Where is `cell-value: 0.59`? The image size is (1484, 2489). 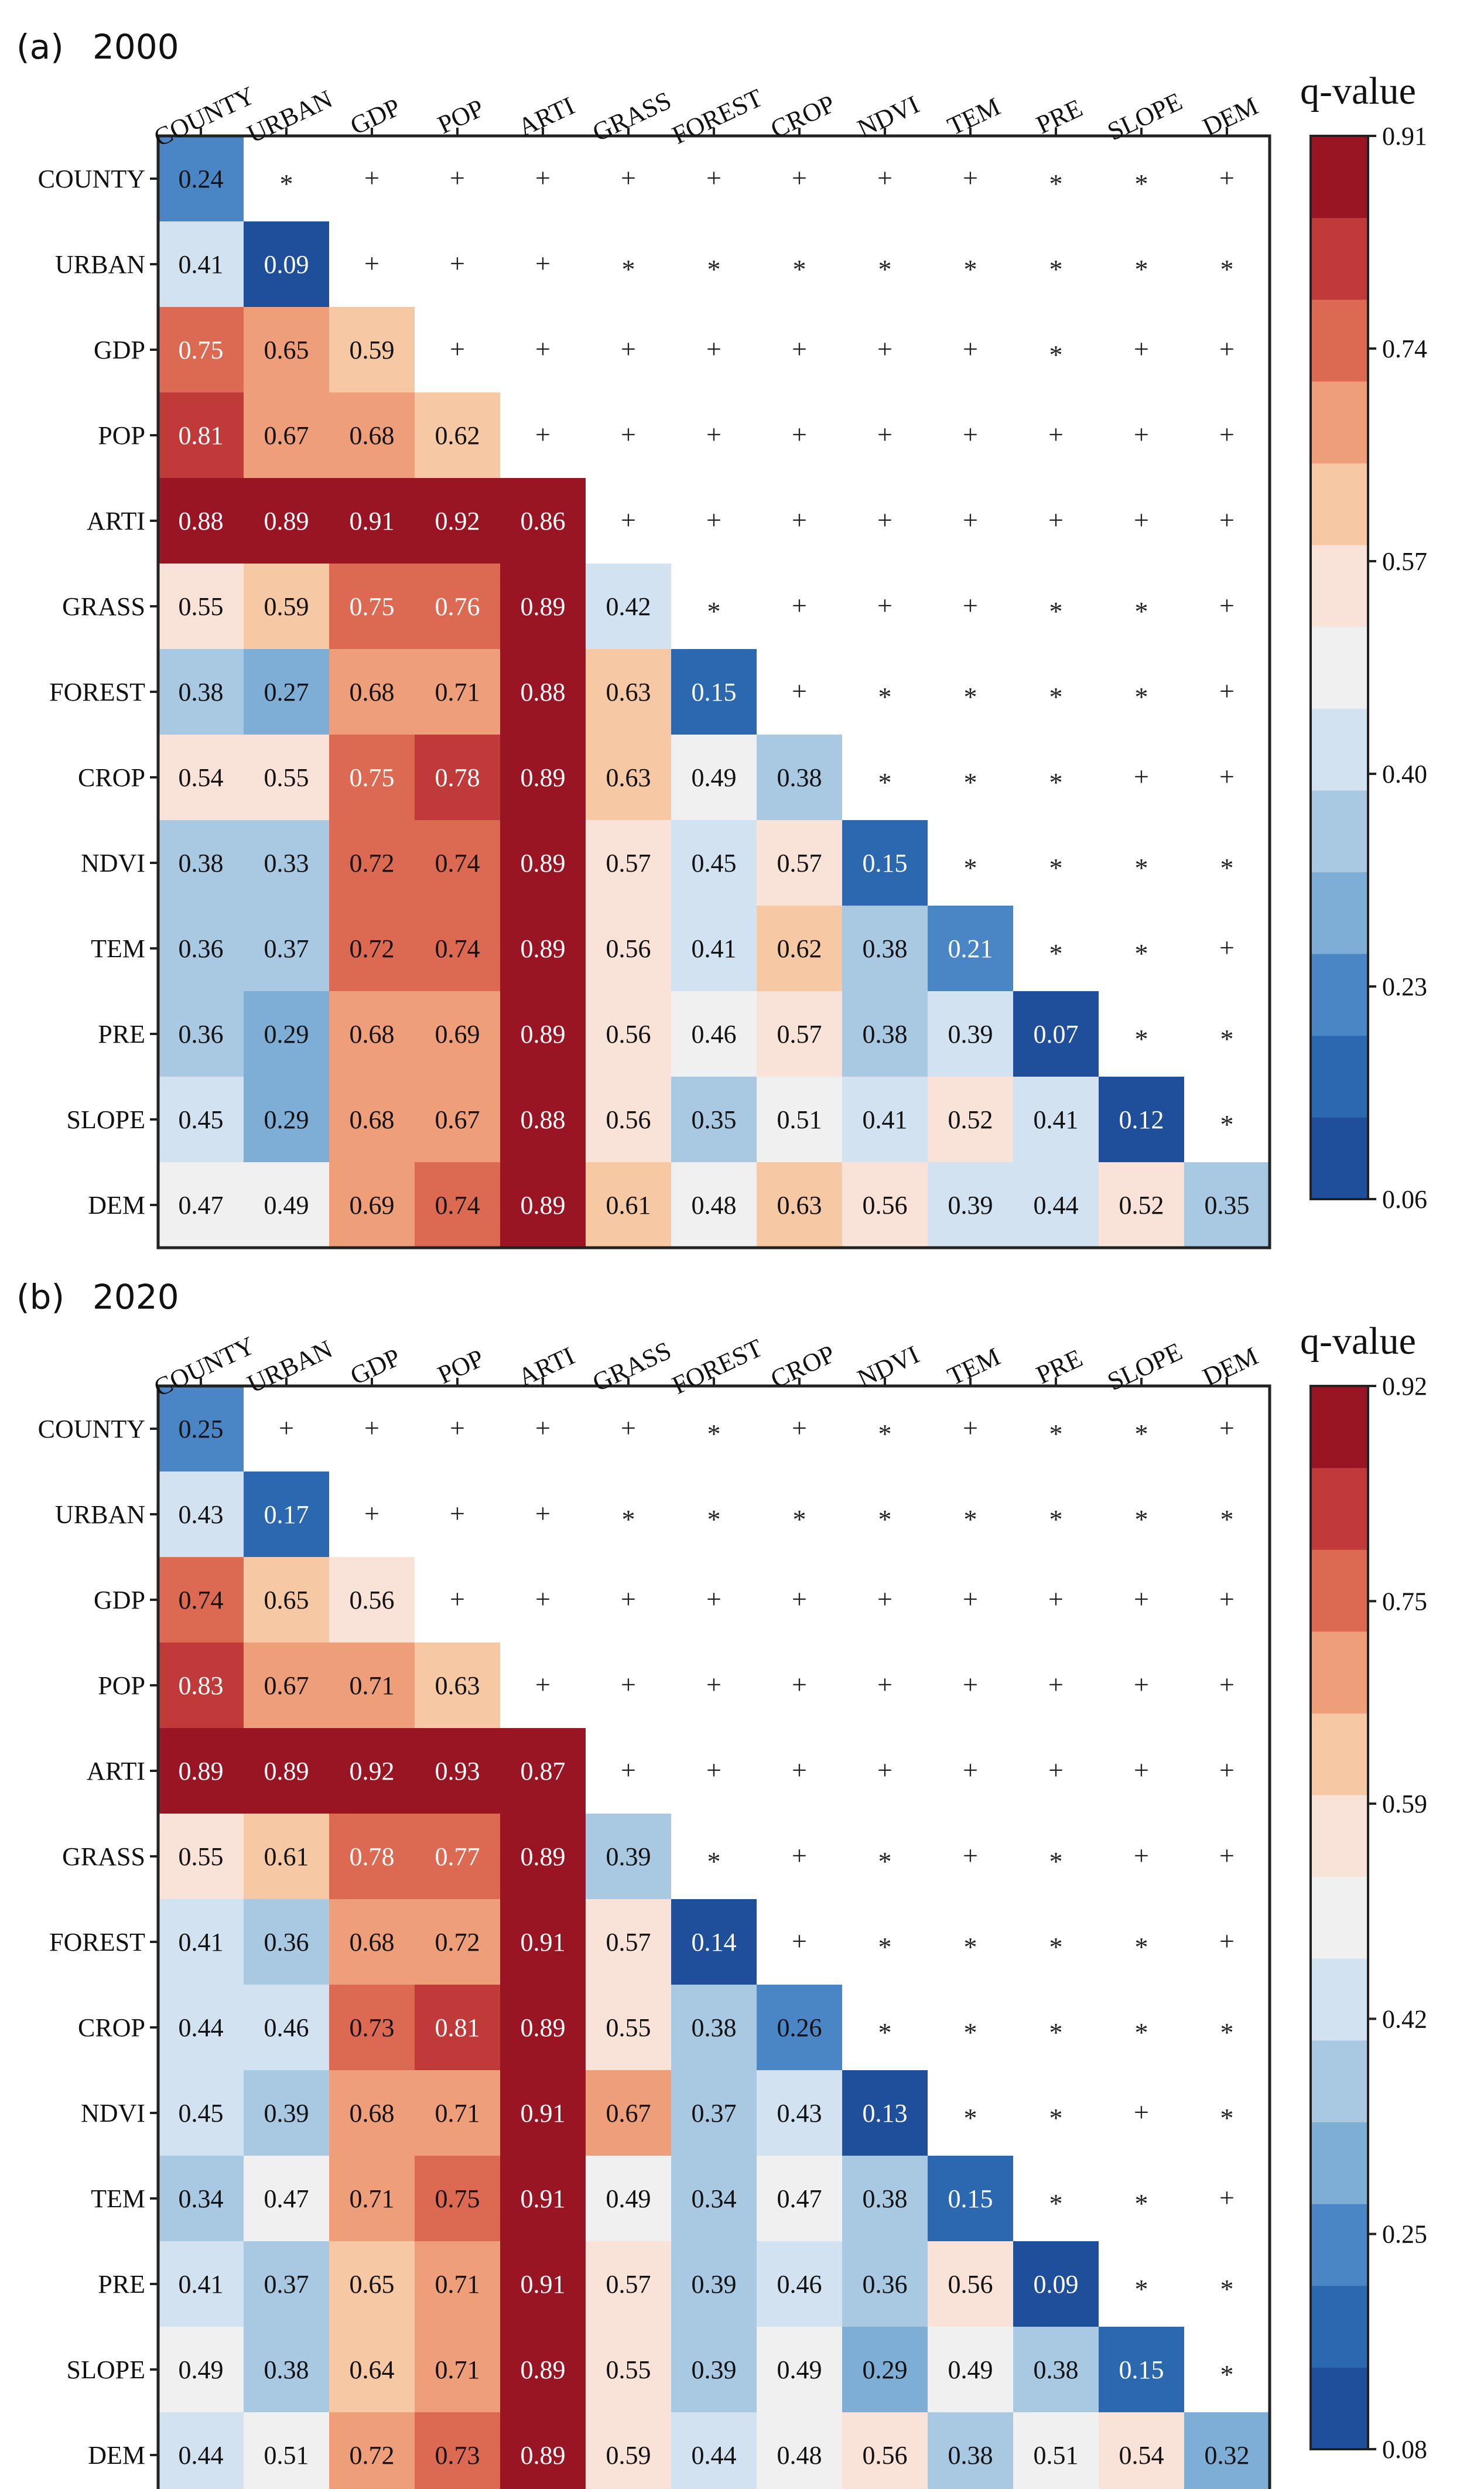 cell-value: 0.59 is located at coordinates (628, 2455).